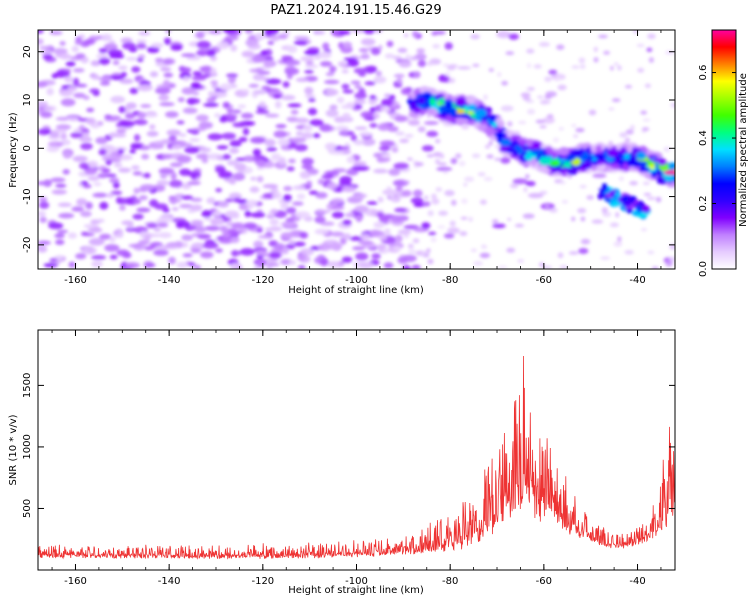 The width and height of the screenshot is (750, 600). What do you see at coordinates (703, 73) in the screenshot?
I see `colorbar-tick-label: 0.6` at bounding box center [703, 73].